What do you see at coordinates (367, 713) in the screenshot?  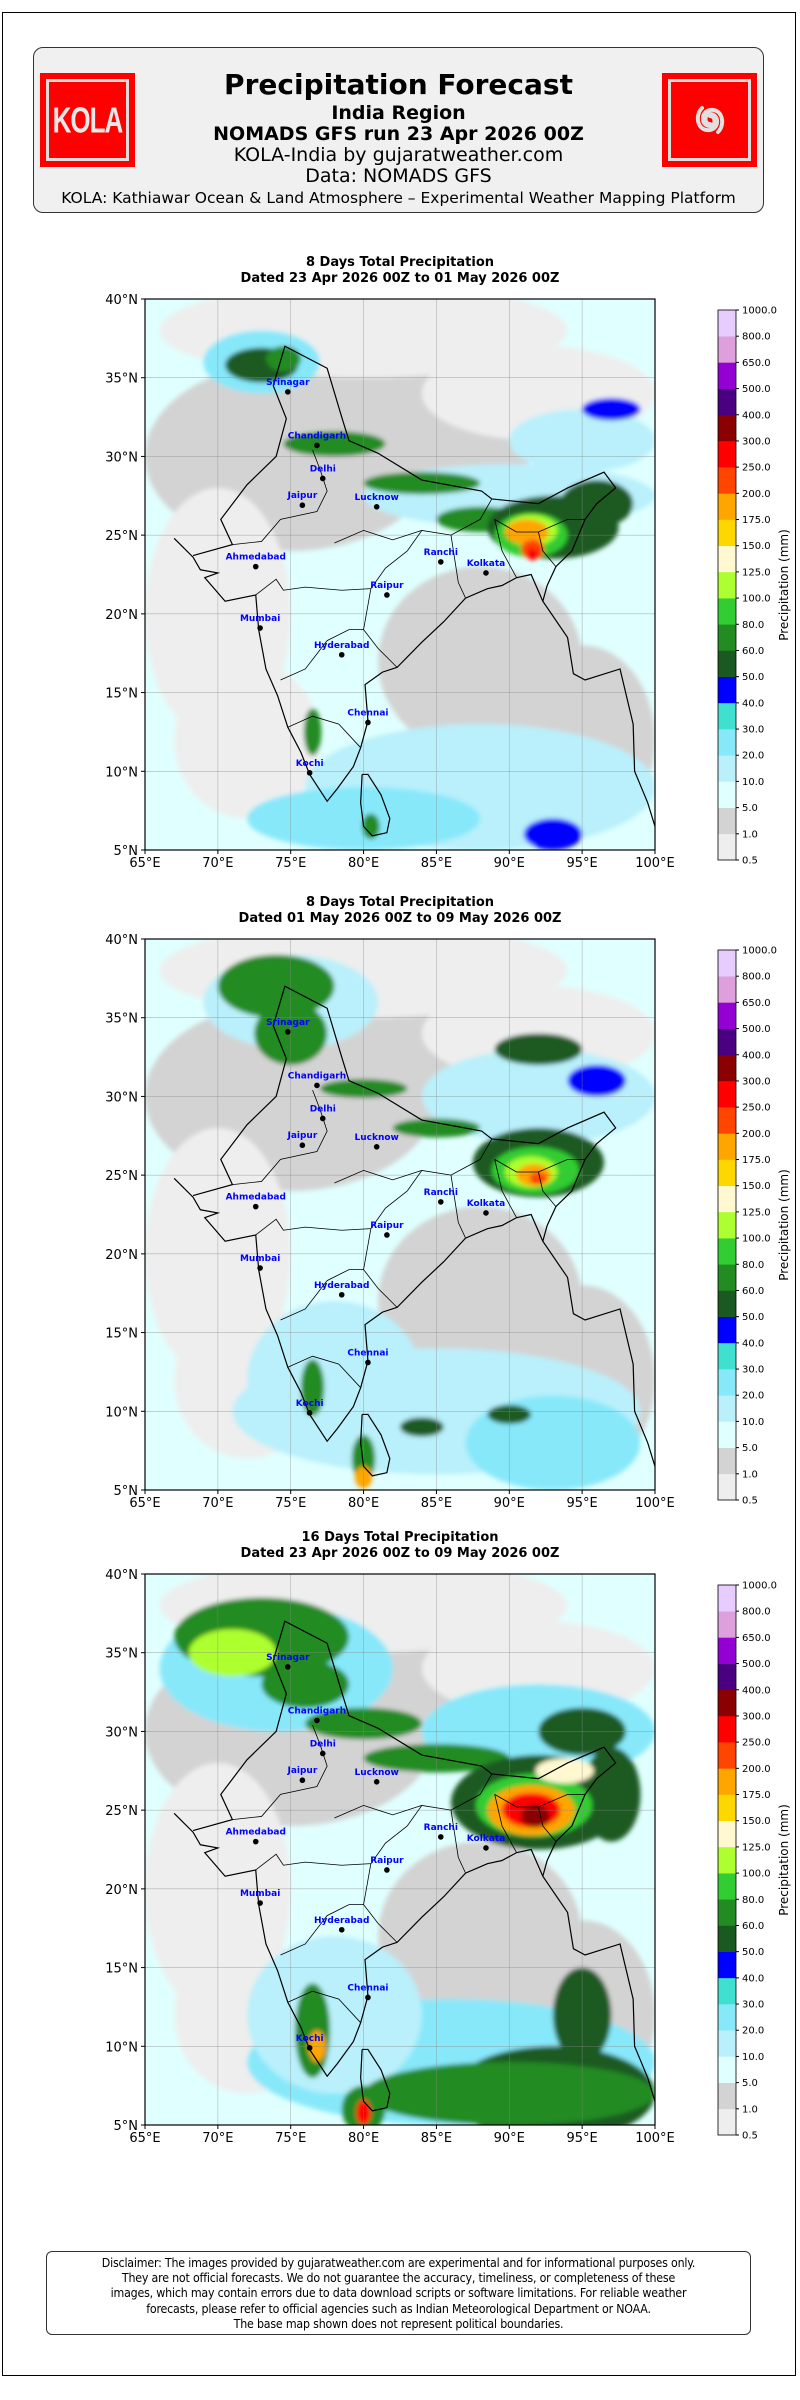 I see `city-label: Chennai` at bounding box center [367, 713].